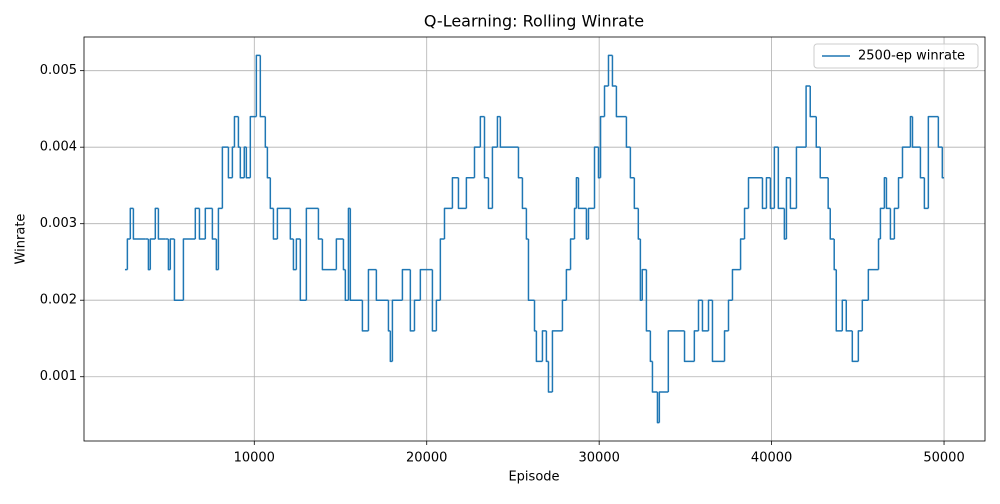 Image resolution: width=1000 pixels, height=504 pixels. I want to click on y-tick-label: 0.004, so click(58, 147).